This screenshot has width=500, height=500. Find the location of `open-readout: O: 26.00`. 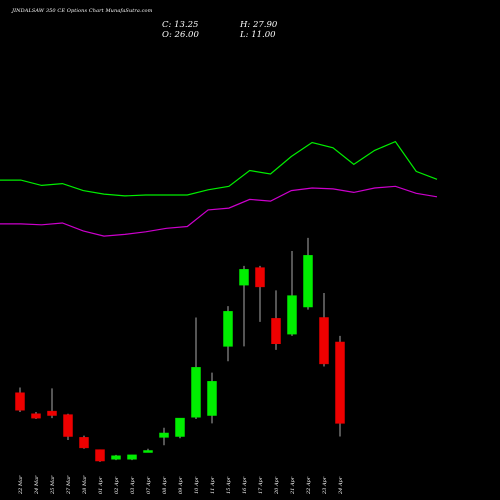

open-readout: O: 26.00 is located at coordinates (180, 35).